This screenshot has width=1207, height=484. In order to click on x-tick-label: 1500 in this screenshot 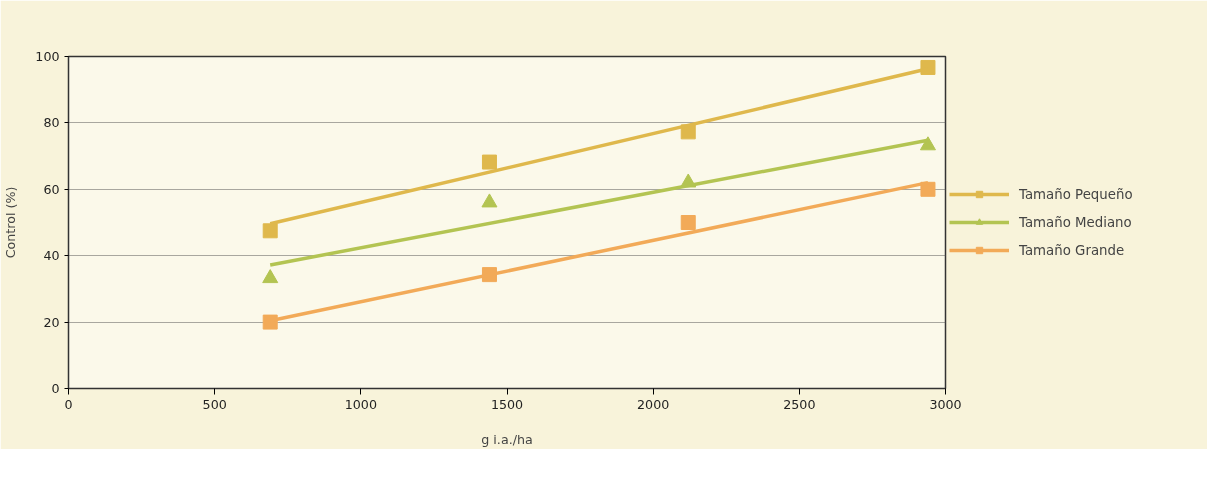, I will do `click(507, 404)`.